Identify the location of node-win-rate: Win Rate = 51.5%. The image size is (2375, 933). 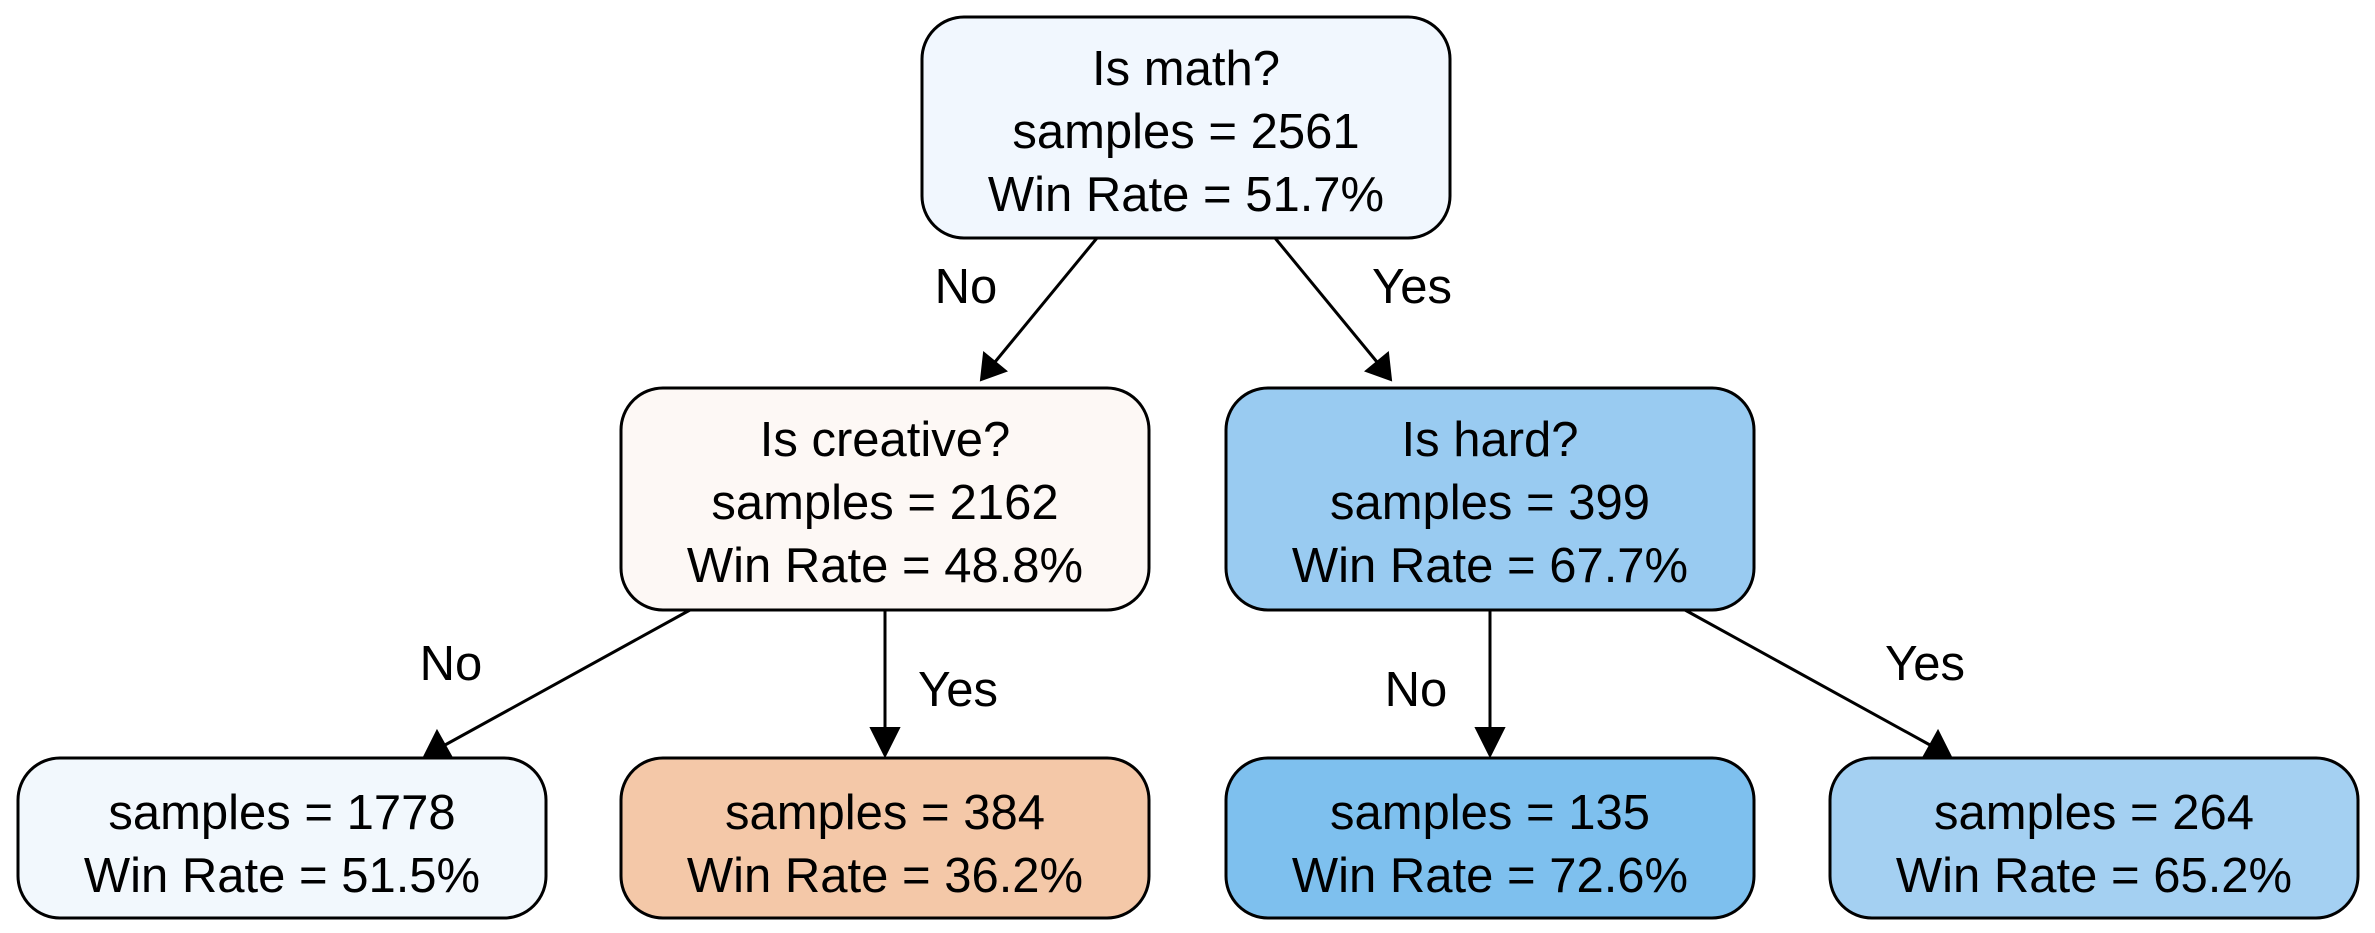
(282, 876).